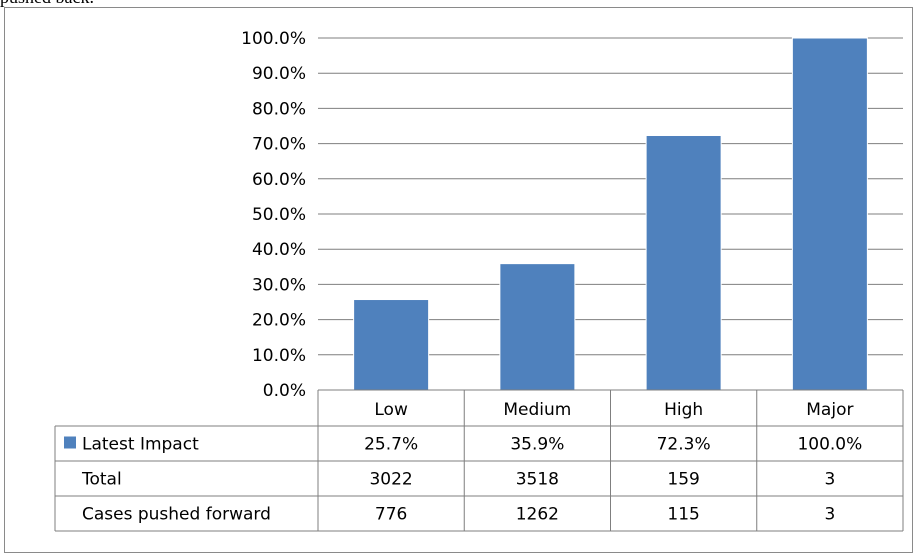  Describe the element at coordinates (101, 480) in the screenshot. I see `row-label: Total` at that location.